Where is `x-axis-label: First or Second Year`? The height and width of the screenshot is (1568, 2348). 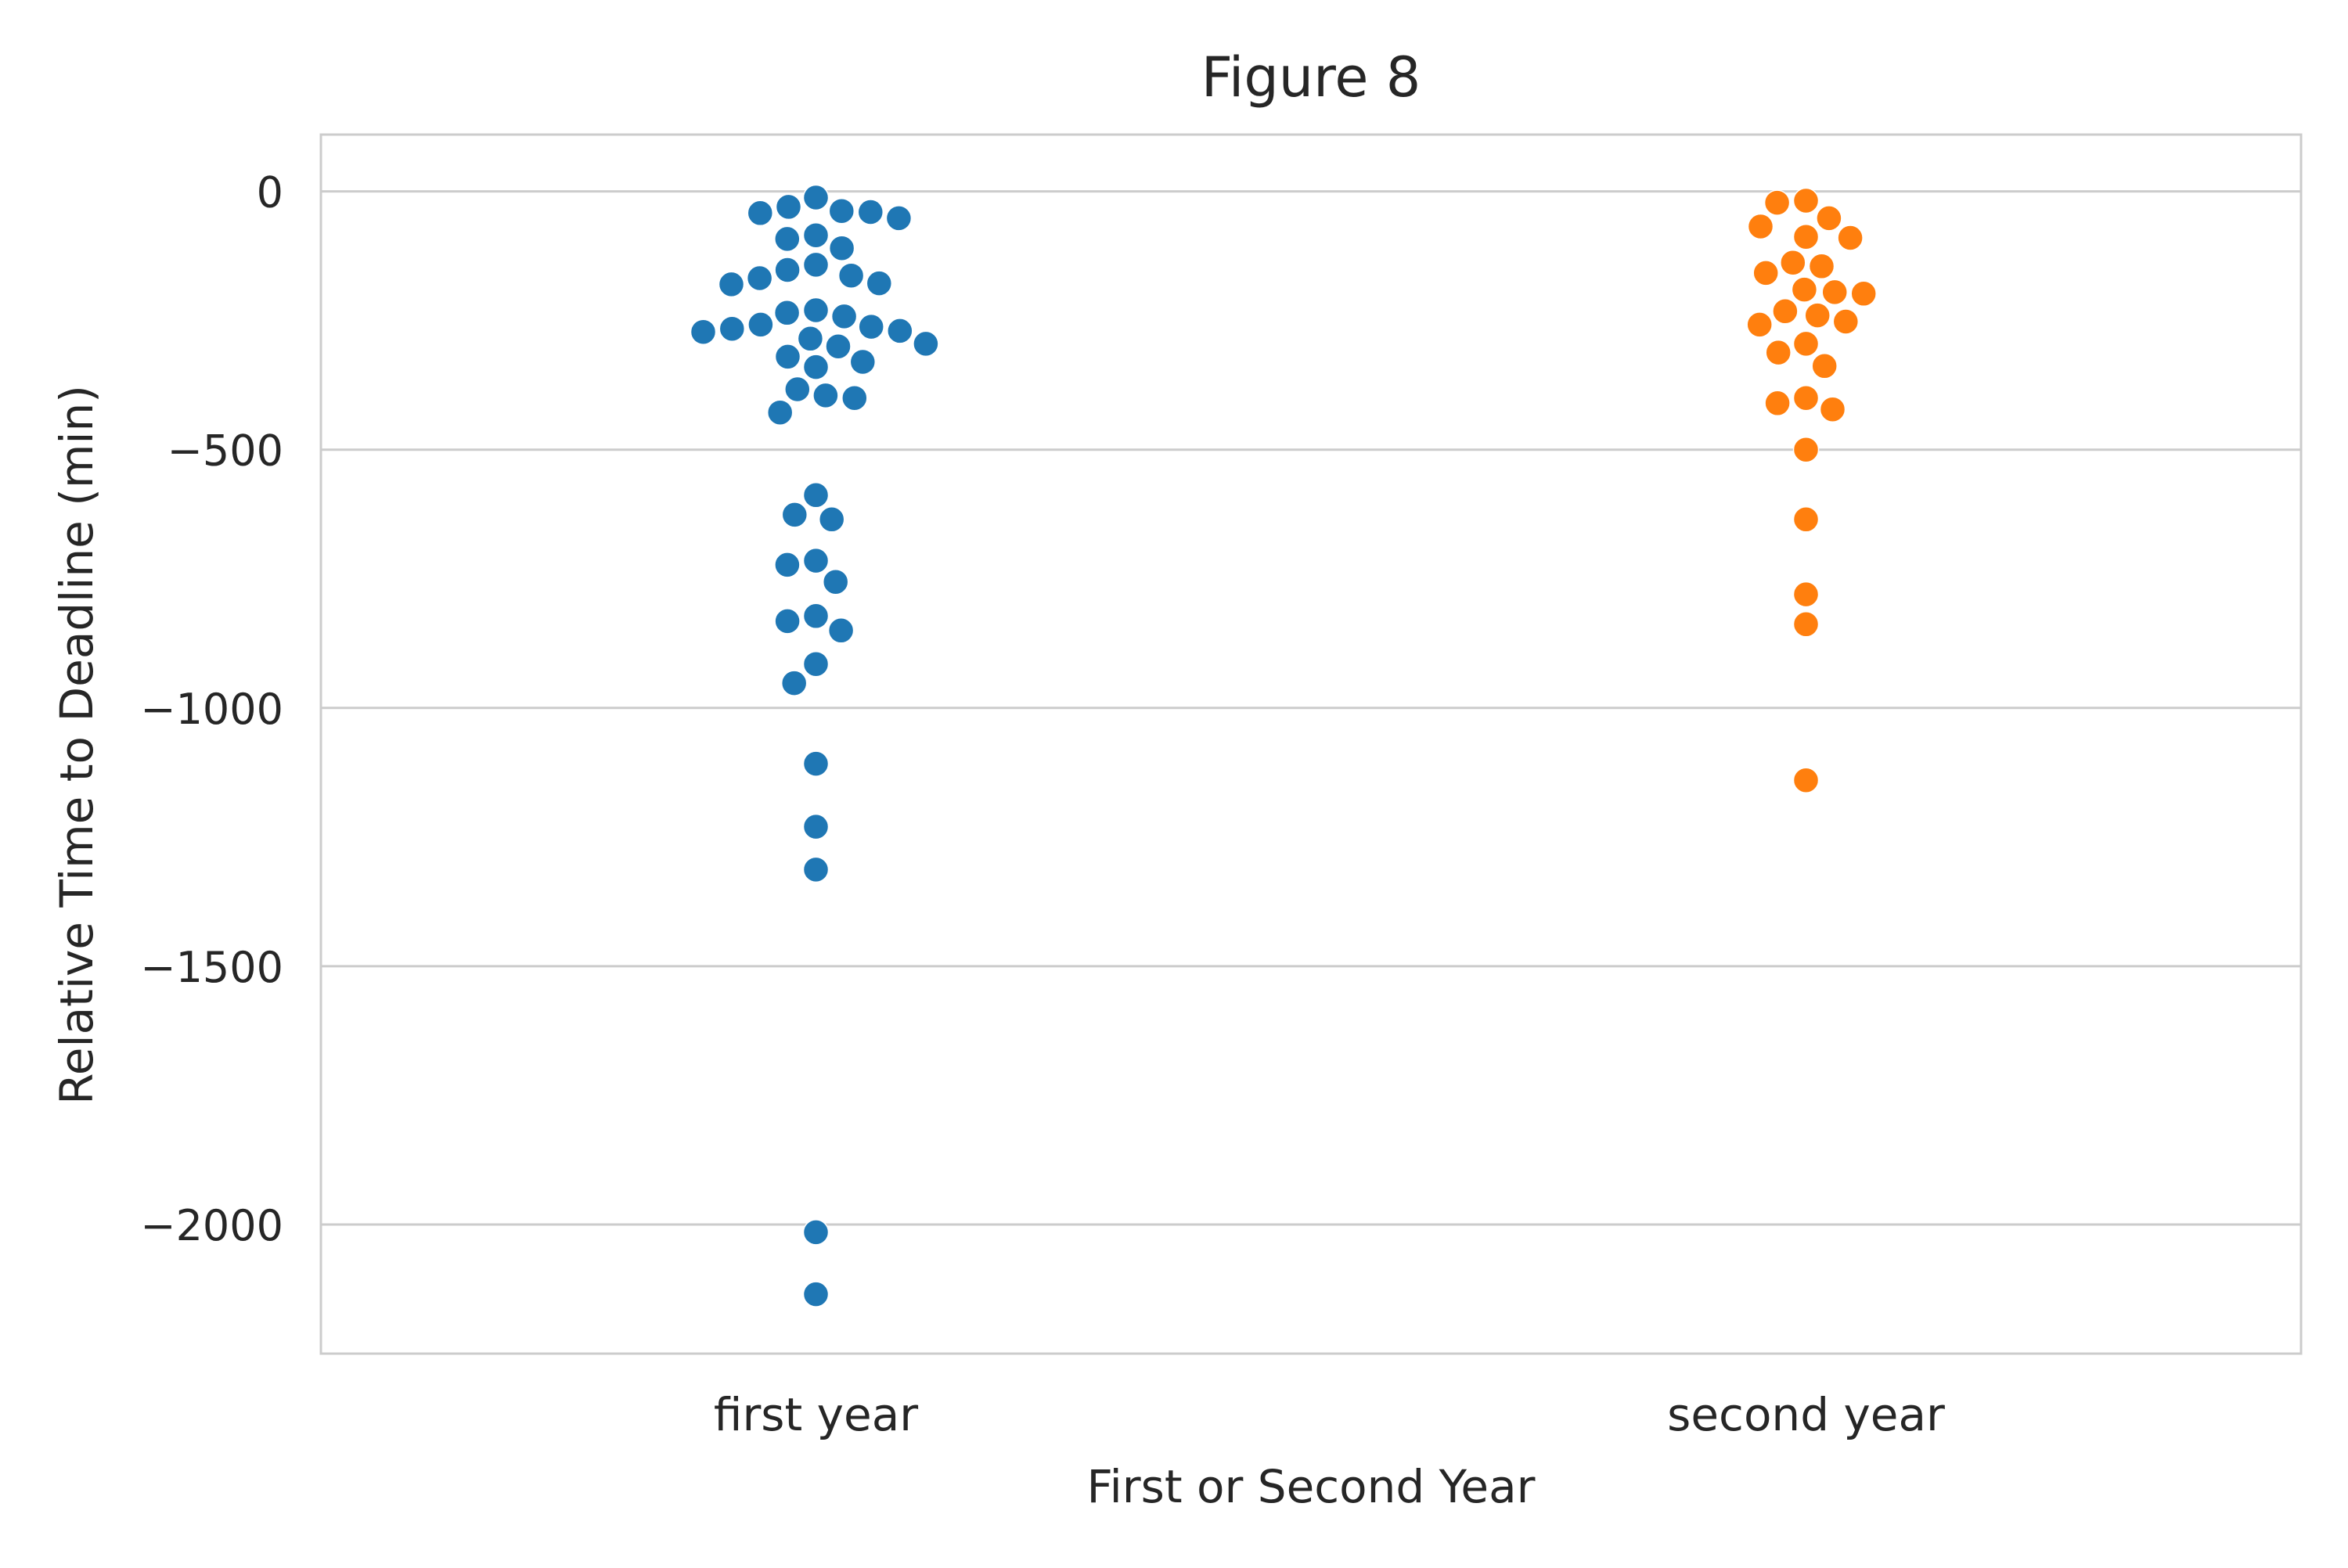 x-axis-label: First or Second Year is located at coordinates (1311, 1486).